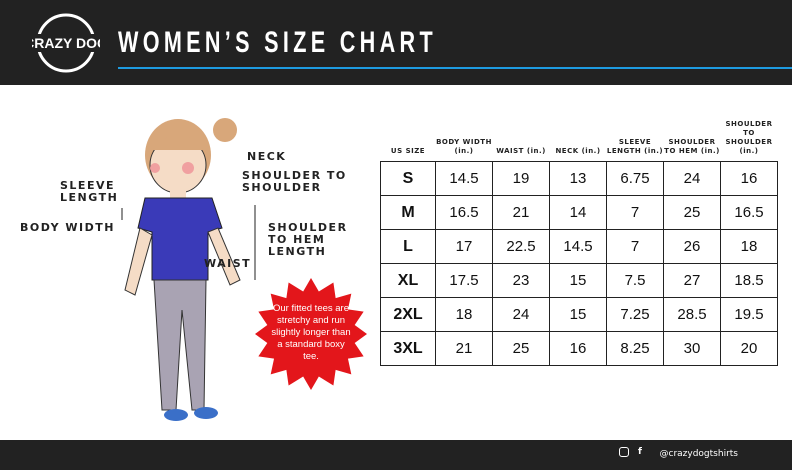 This screenshot has height=470, width=792. What do you see at coordinates (521, 280) in the screenshot?
I see `value-cell: 23` at bounding box center [521, 280].